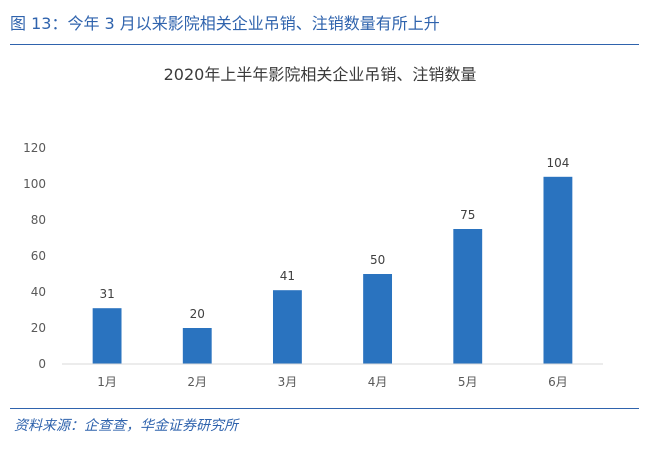 This screenshot has height=452, width=649. I want to click on source-note: 资料来源：企查查，华金证券研究所, so click(126, 426).